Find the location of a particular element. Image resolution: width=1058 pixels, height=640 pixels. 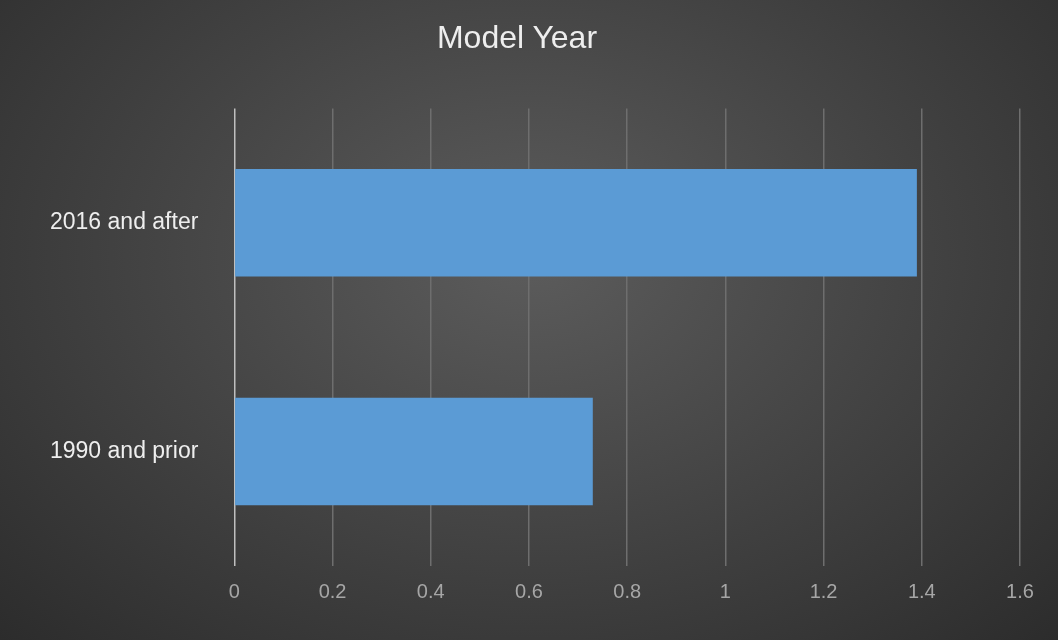

y-tick-label: 1990 and prior is located at coordinates (124, 449).